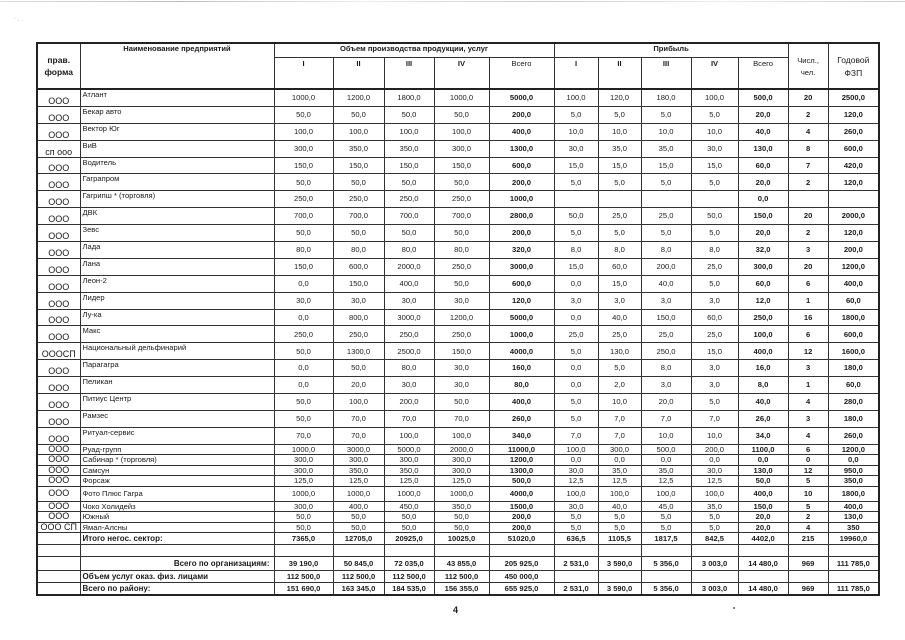 The height and width of the screenshot is (640, 905). What do you see at coordinates (619, 334) in the screenshot?
I see `cell-profit-q2: 25,0` at bounding box center [619, 334].